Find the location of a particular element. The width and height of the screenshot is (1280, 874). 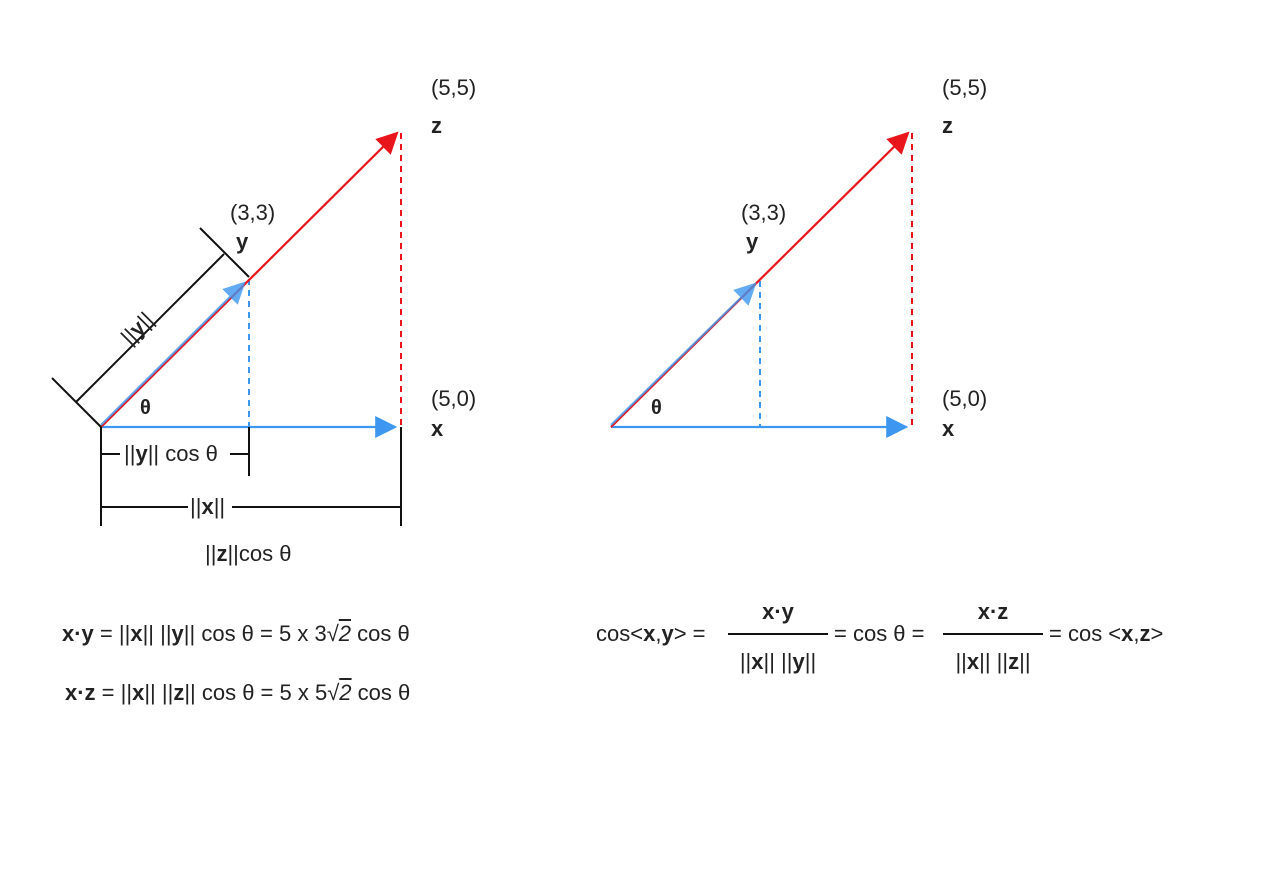

proj-label: ||y|| cos θ is located at coordinates (171, 453).